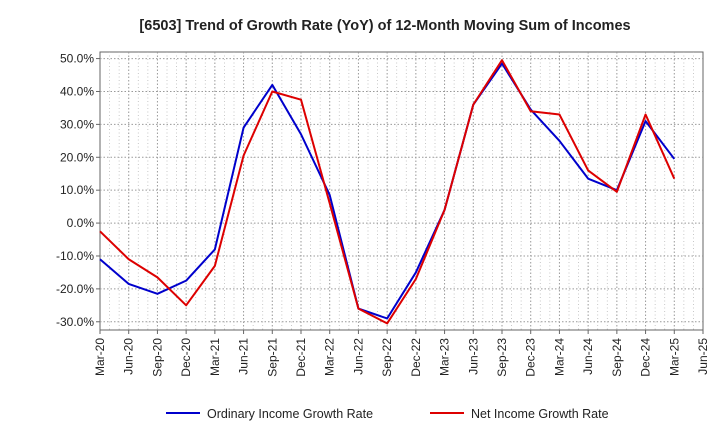 The width and height of the screenshot is (720, 440). Describe the element at coordinates (186, 357) in the screenshot. I see `x-tick-label: Dec-20` at that location.